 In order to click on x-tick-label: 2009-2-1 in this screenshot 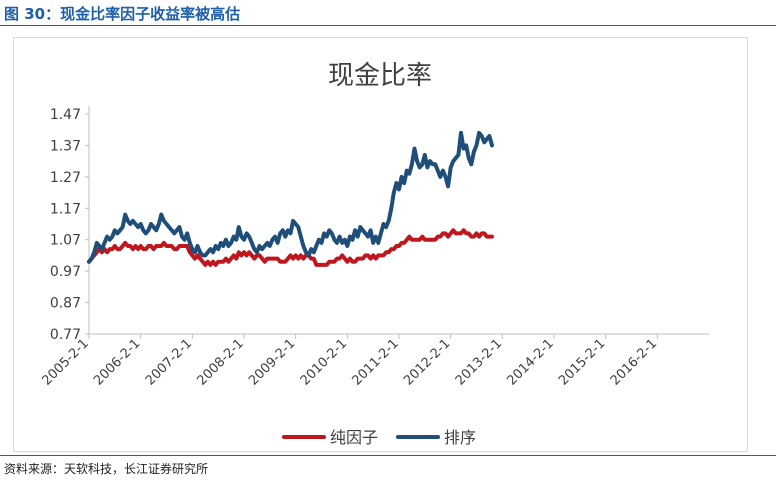, I will do `click(272, 362)`.